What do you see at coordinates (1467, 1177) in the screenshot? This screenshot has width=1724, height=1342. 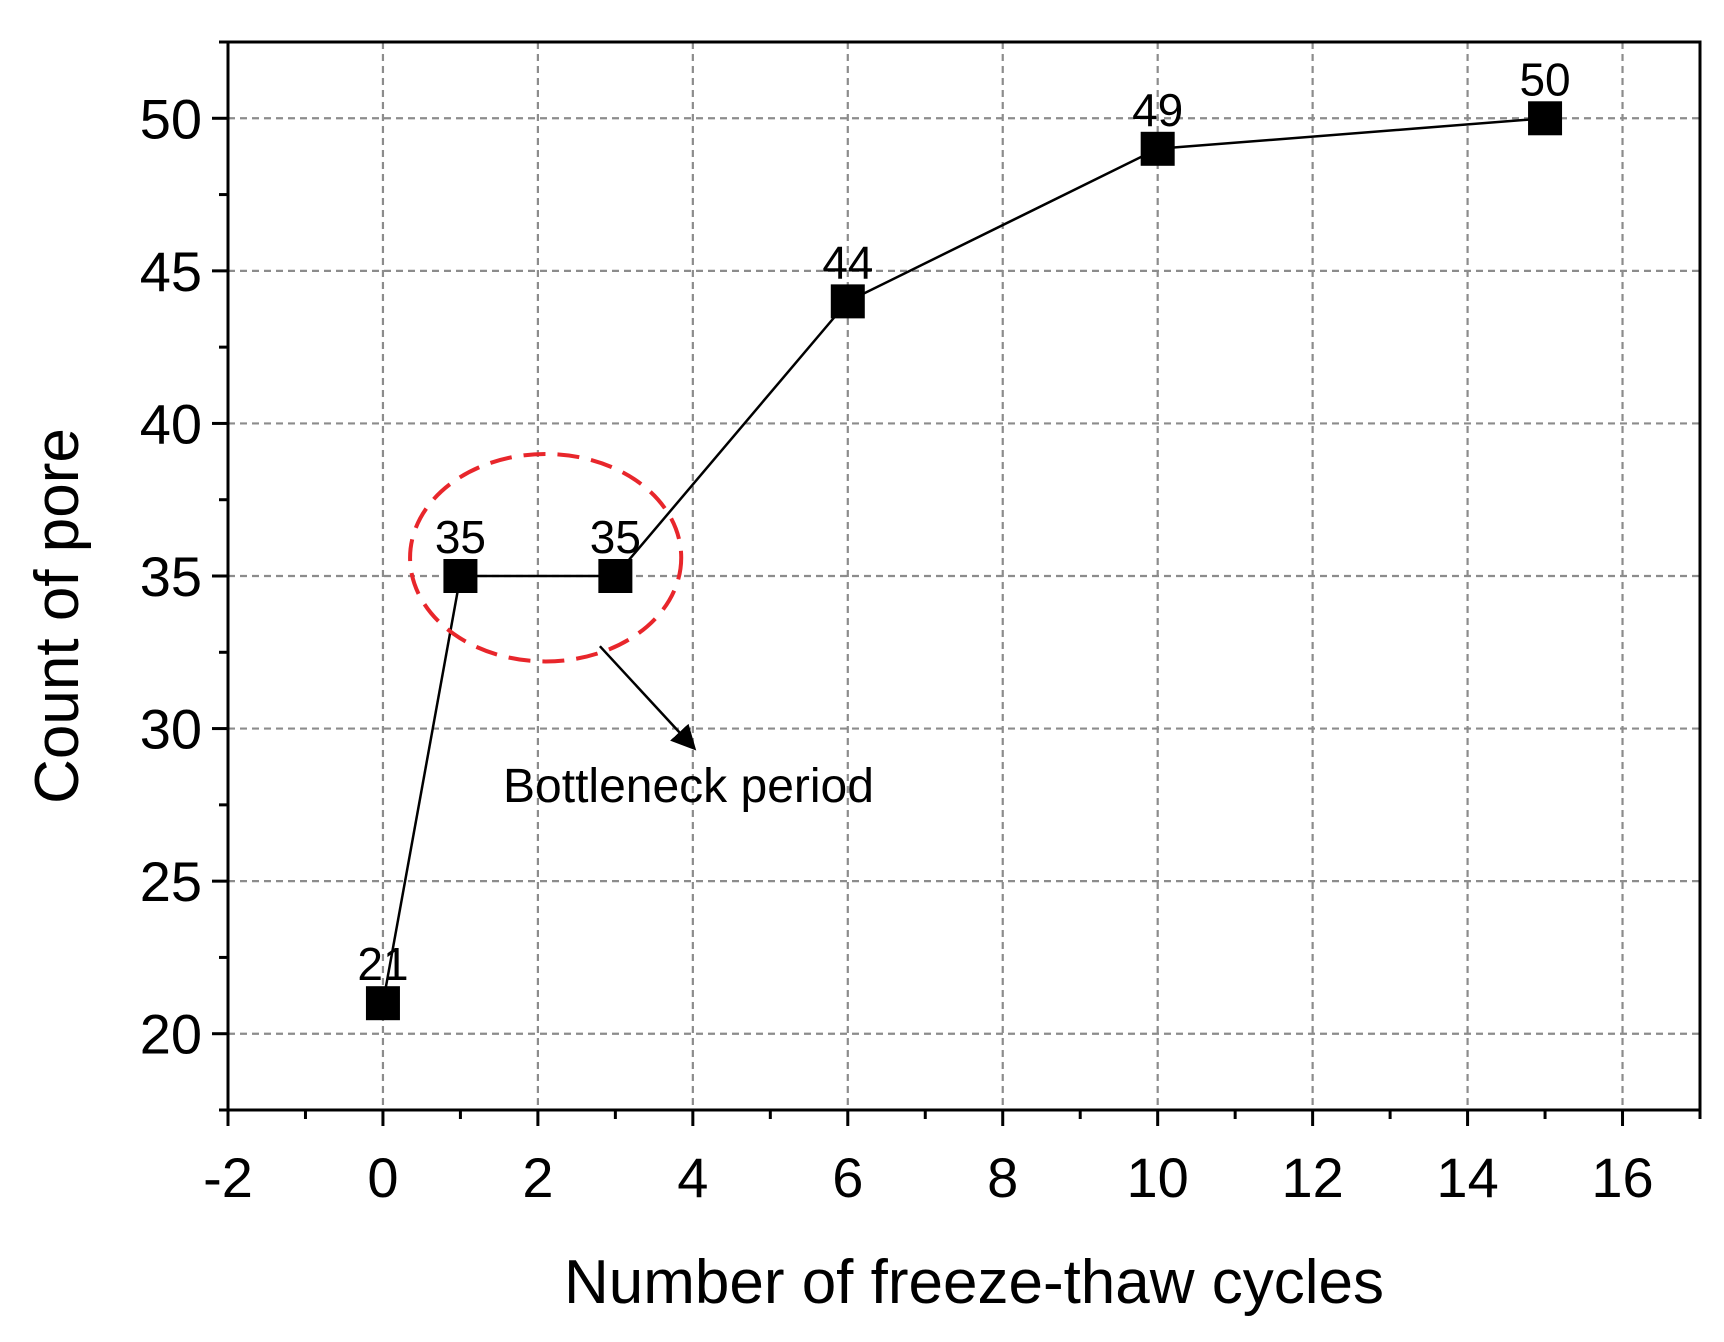 I see `x-tick-label: 14` at bounding box center [1467, 1177].